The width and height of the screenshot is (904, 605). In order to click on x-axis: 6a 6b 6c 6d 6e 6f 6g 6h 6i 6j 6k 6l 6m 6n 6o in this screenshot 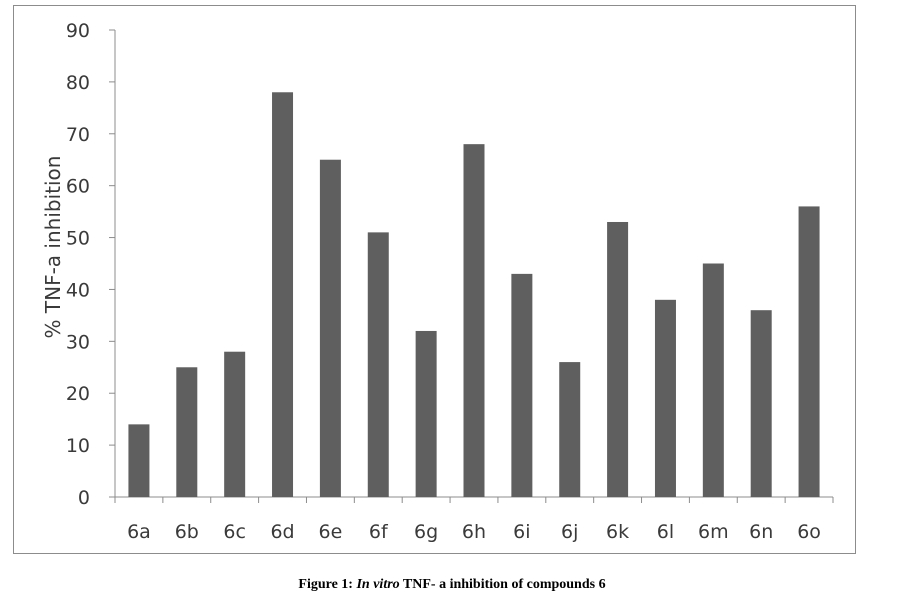, I will do `click(474, 519)`.